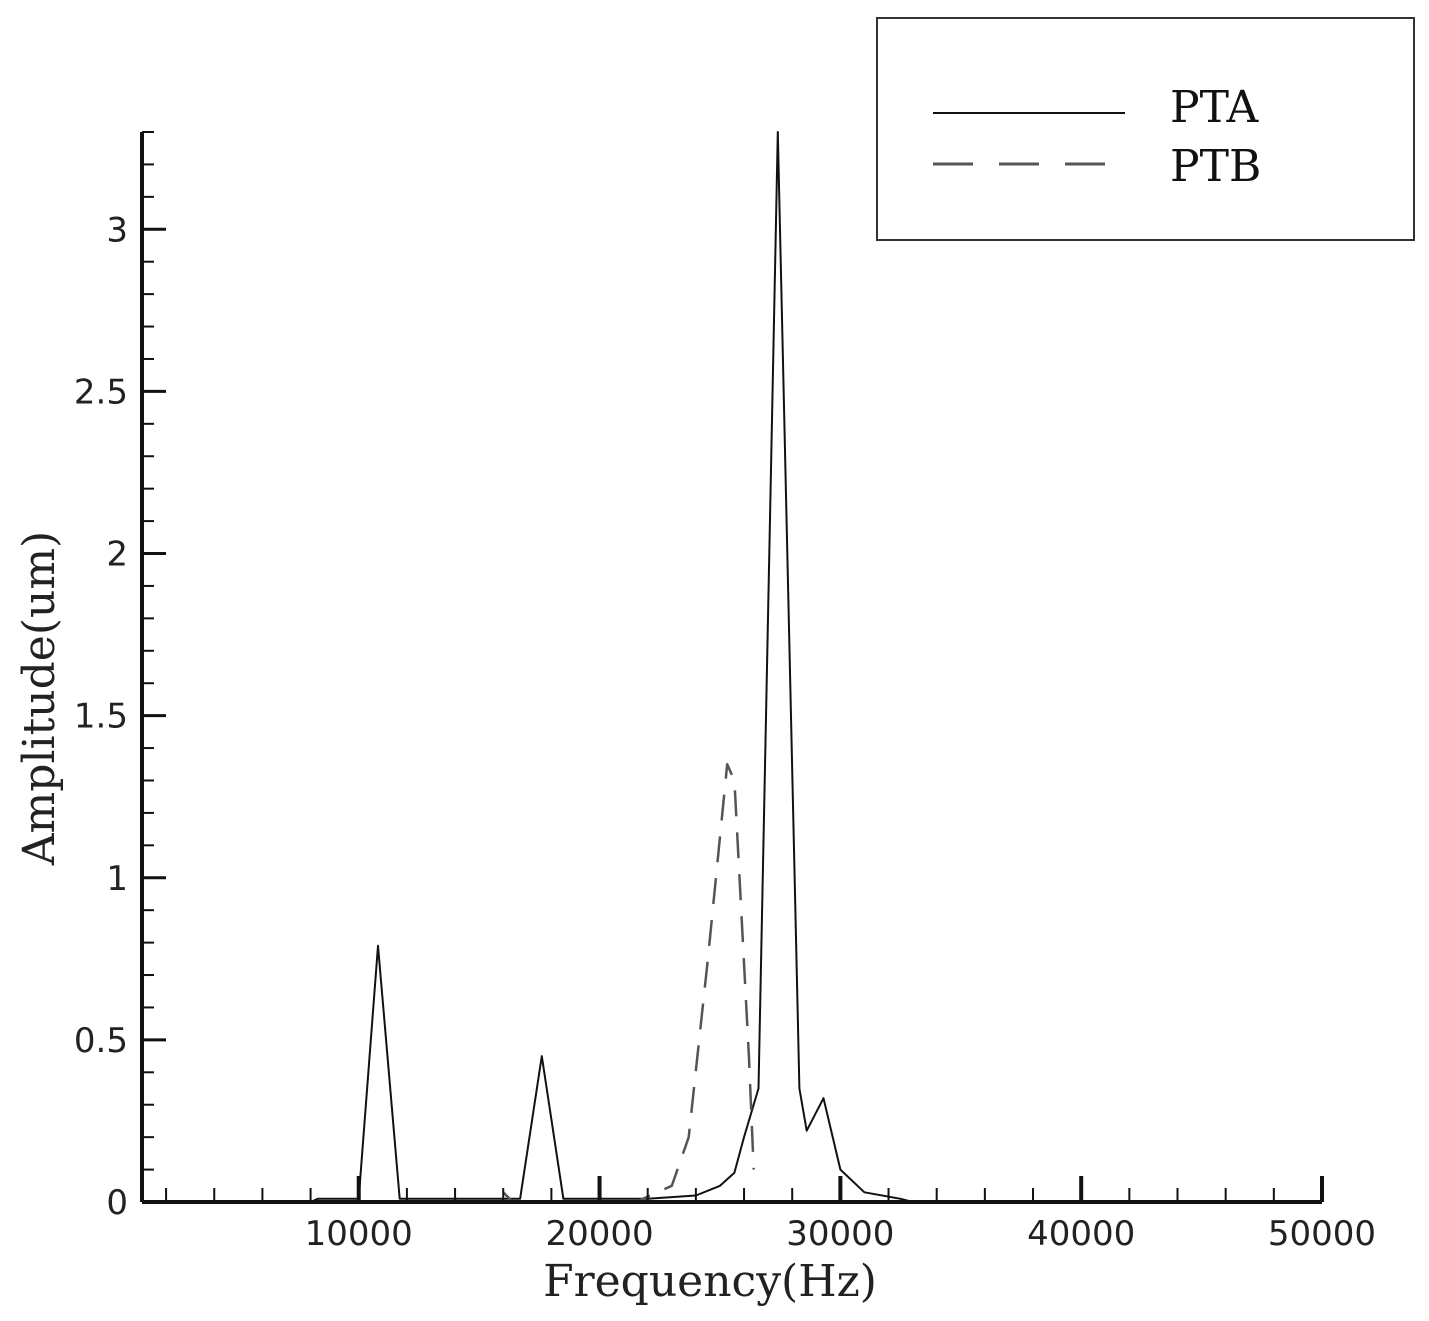 The image size is (1429, 1321). What do you see at coordinates (117, 1203) in the screenshot?
I see `y-tick-label: 0` at bounding box center [117, 1203].